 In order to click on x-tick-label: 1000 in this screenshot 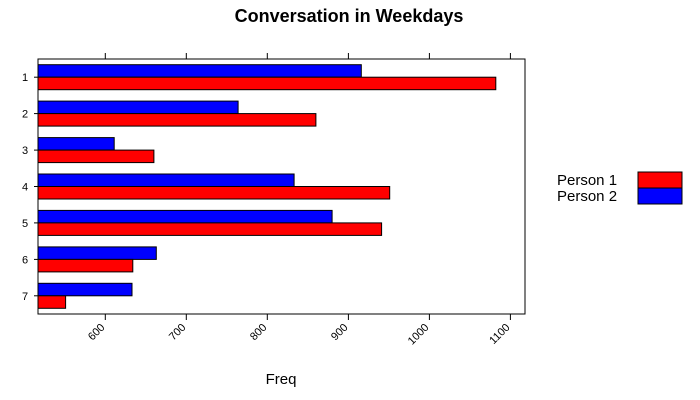, I will do `click(419, 335)`.